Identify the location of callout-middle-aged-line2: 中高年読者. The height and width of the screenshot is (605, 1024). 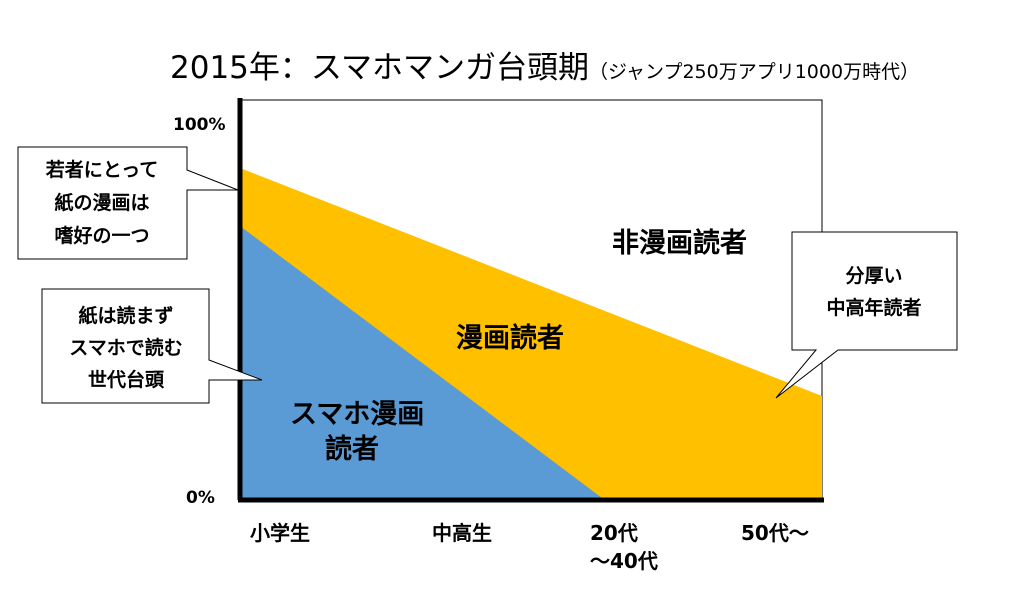
(873, 307).